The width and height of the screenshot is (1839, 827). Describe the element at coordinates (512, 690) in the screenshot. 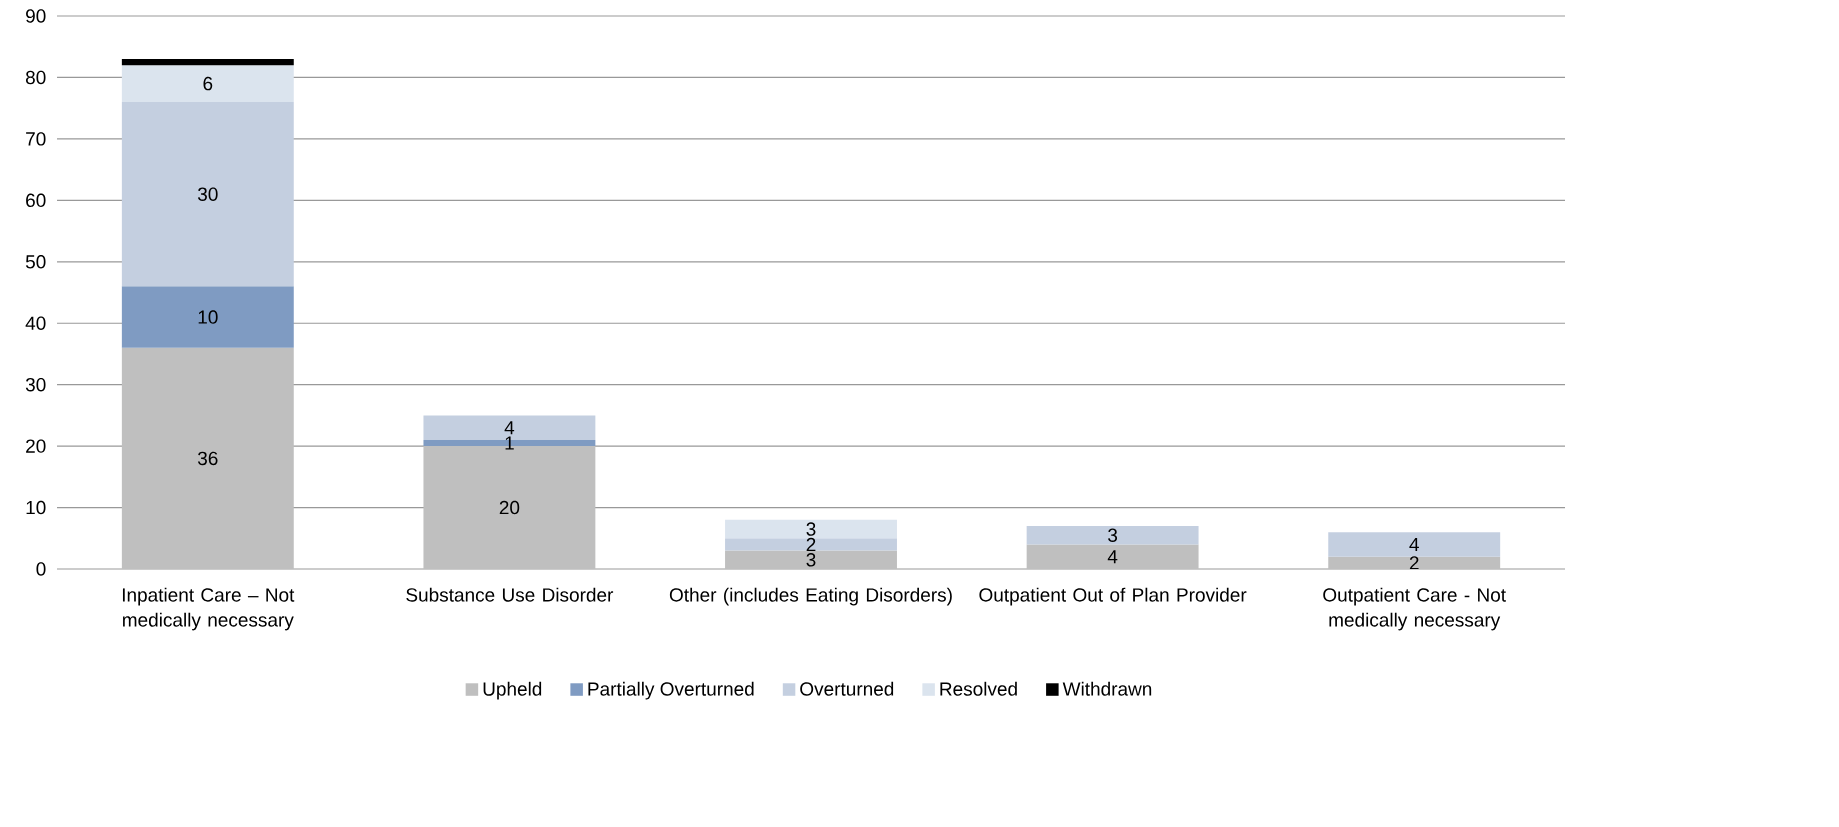

I see `legend-label: Upheld` at that location.